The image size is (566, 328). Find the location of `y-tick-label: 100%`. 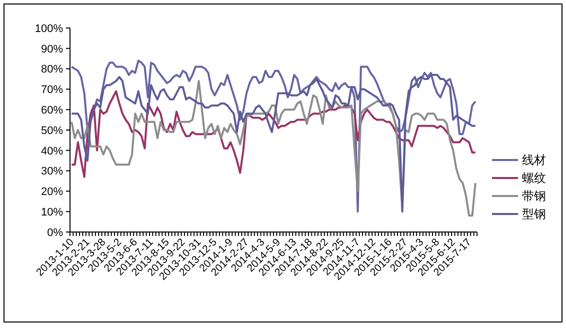

y-tick-label: 100% is located at coordinates (49, 28).